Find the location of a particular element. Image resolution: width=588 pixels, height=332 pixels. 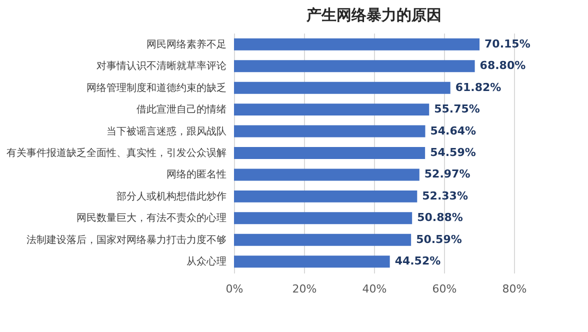

data-label: 54.64% is located at coordinates (453, 131).